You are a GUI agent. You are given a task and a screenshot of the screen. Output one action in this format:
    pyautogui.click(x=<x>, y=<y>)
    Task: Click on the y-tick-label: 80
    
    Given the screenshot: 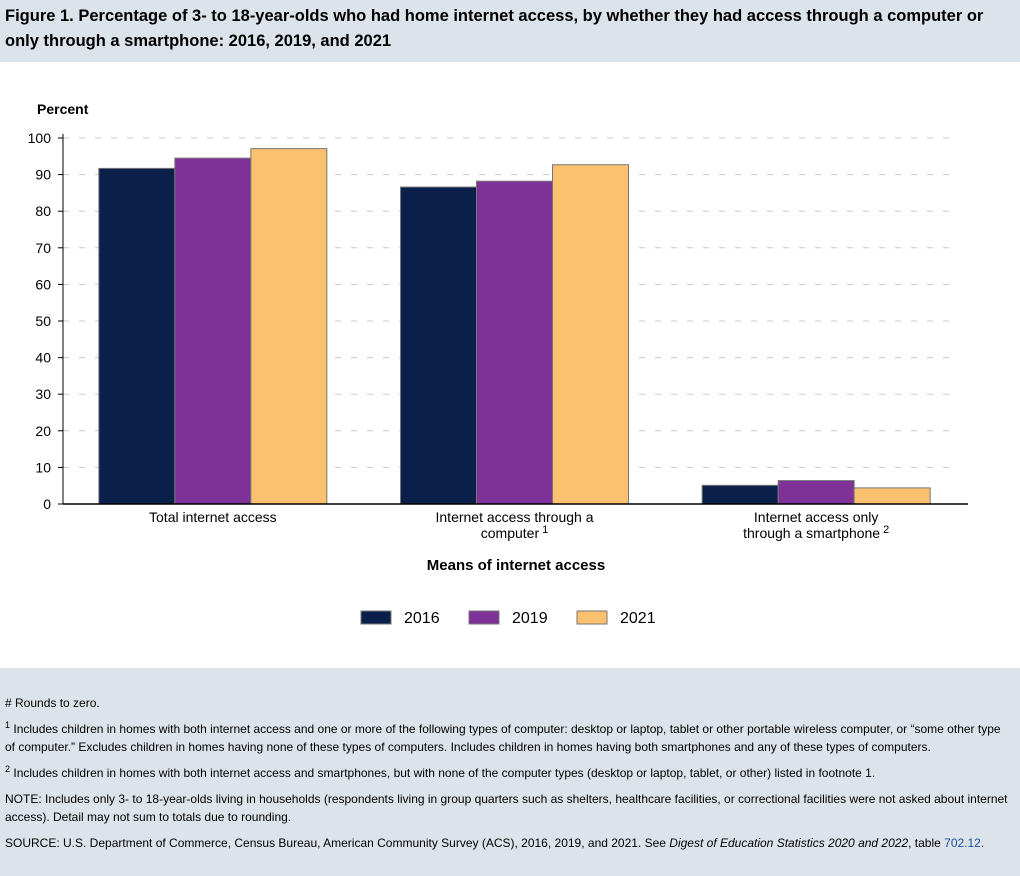 What is the action you would take?
    pyautogui.click(x=43, y=211)
    